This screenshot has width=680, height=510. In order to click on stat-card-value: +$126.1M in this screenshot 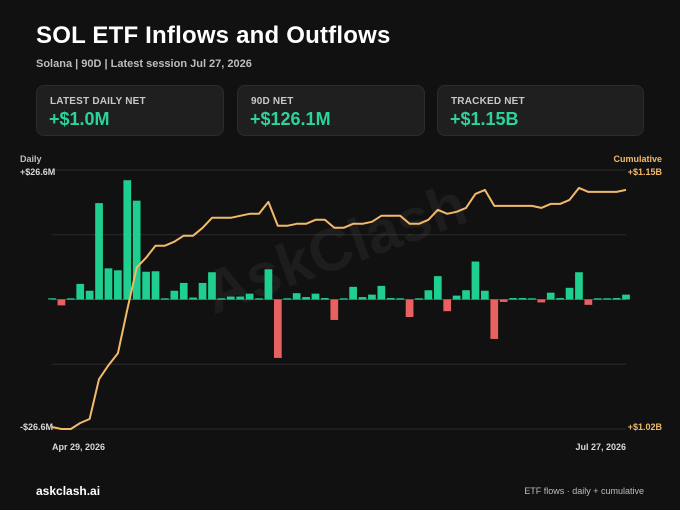, I will do `click(290, 119)`.